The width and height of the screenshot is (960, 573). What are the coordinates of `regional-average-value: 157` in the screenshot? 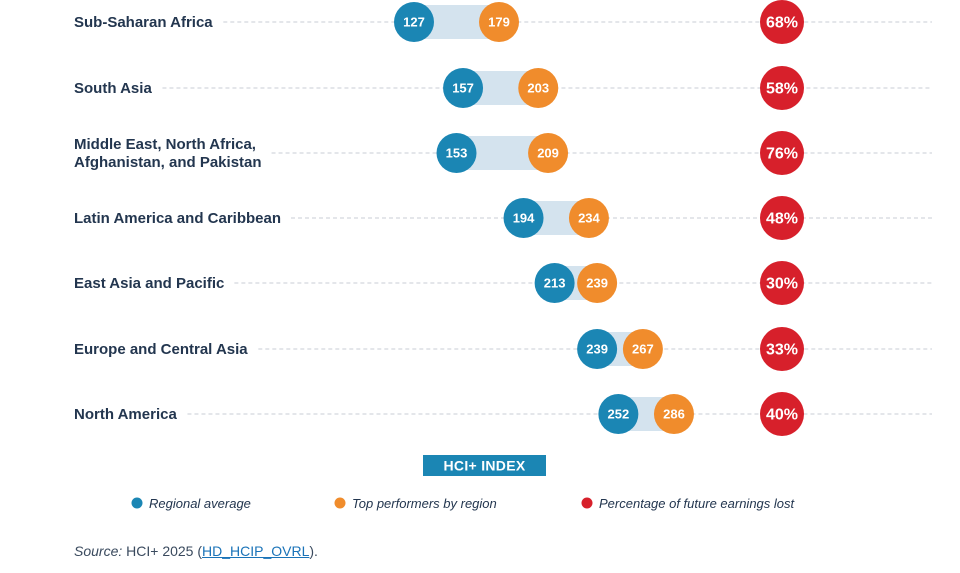 It's located at (463, 88).